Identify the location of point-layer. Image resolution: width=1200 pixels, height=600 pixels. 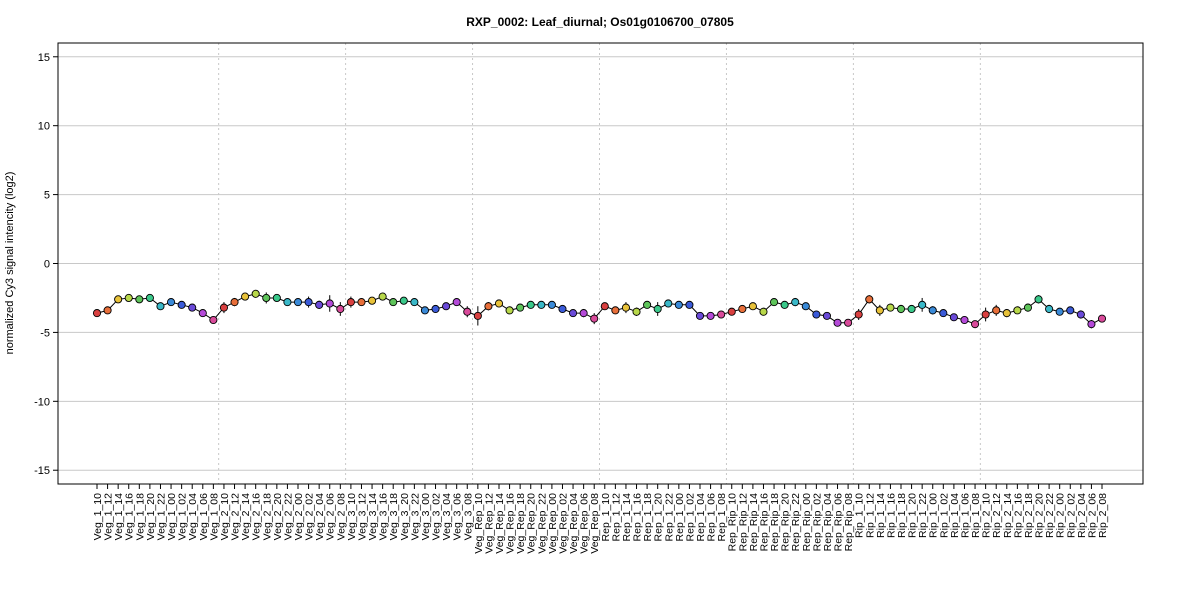
(599, 309).